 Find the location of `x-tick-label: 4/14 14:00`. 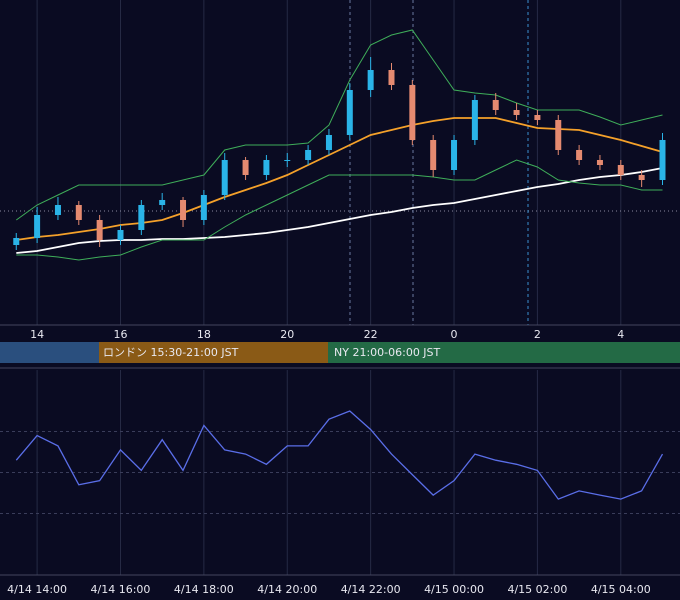

x-tick-label: 4/14 14:00 is located at coordinates (37, 589).